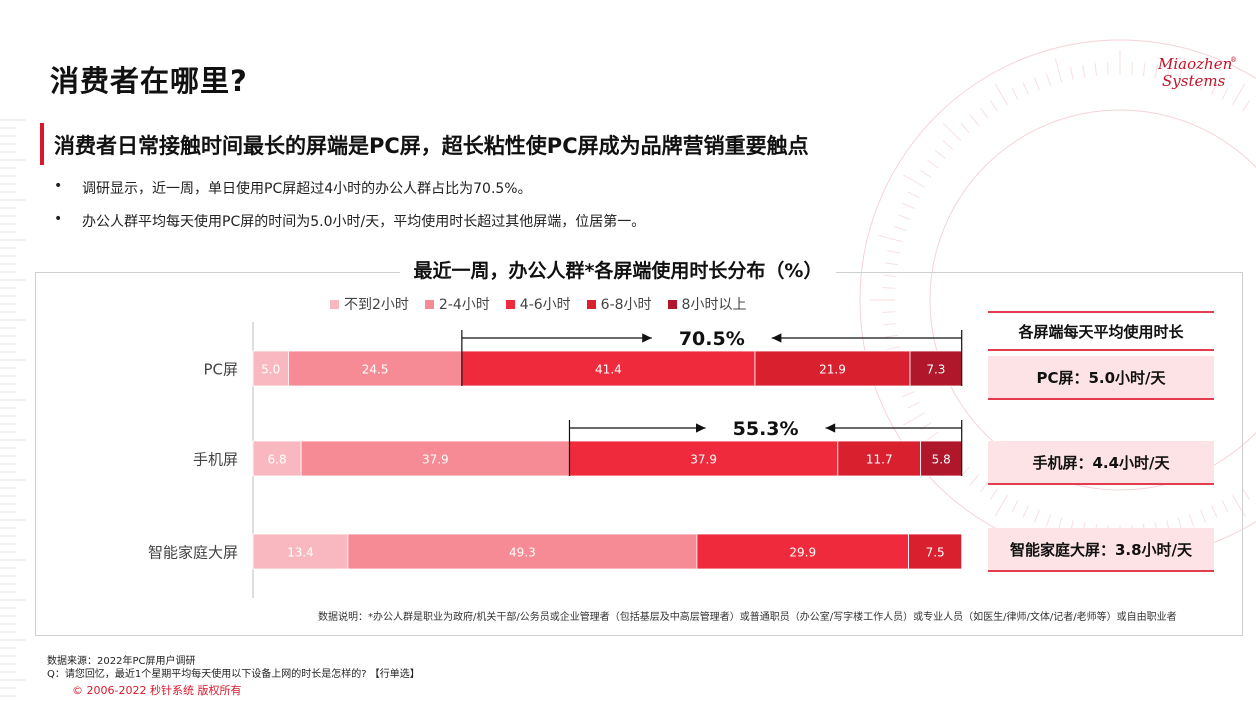 This screenshot has height=718, width=1256. What do you see at coordinates (1233, 60) in the screenshot?
I see `logo-registered-mark: ®` at bounding box center [1233, 60].